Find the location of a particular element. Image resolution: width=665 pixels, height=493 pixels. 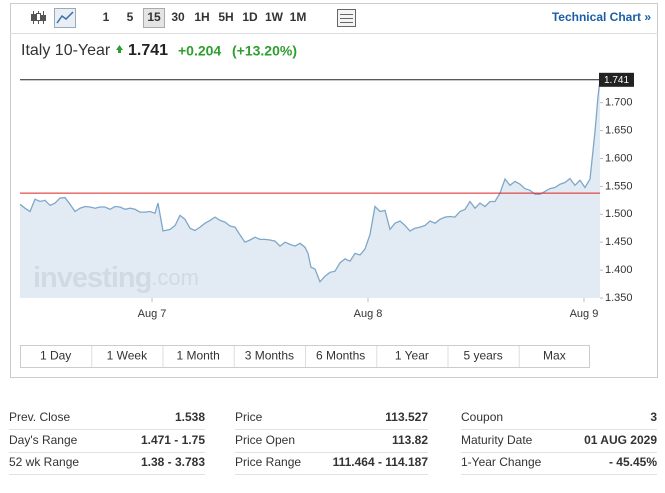

y-tick-label: 1.650 is located at coordinates (619, 130).